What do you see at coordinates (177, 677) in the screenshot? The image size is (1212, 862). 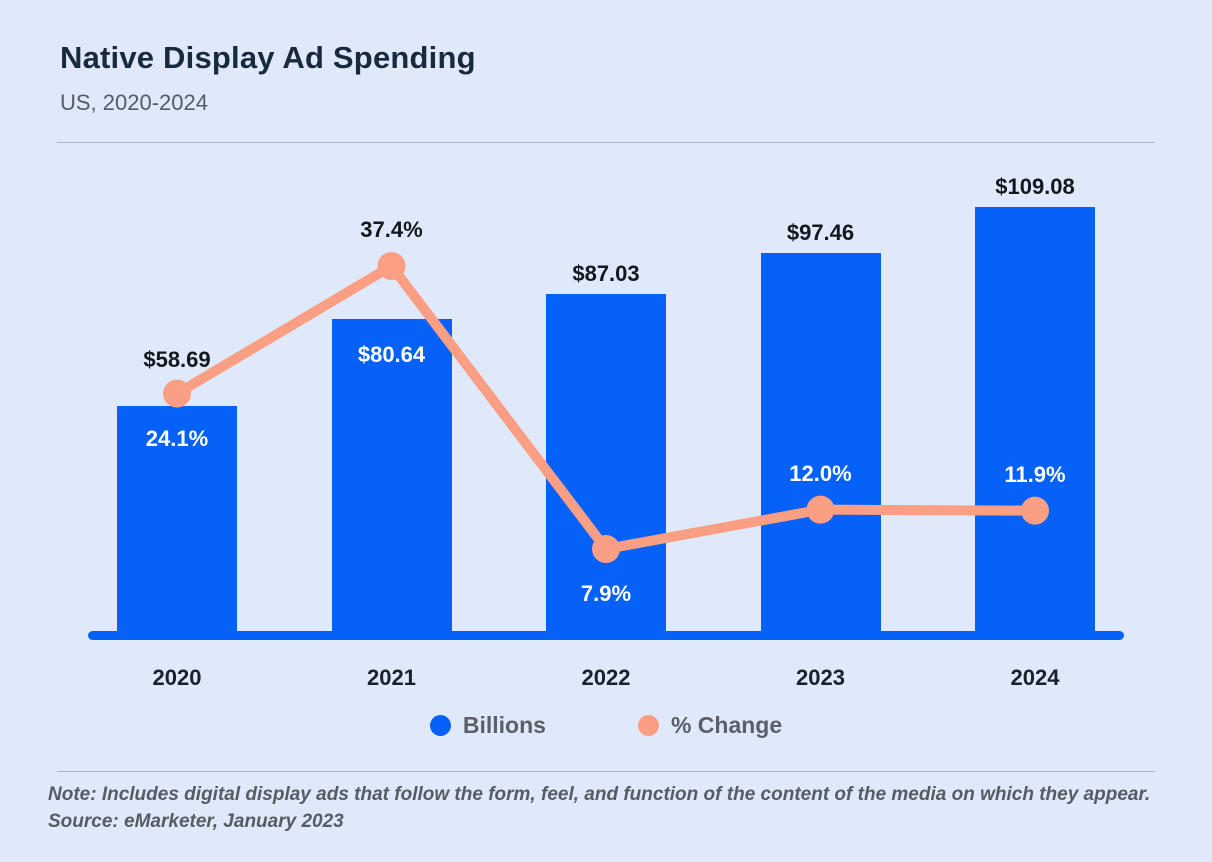 I see `x-tick-2020: 2020` at bounding box center [177, 677].